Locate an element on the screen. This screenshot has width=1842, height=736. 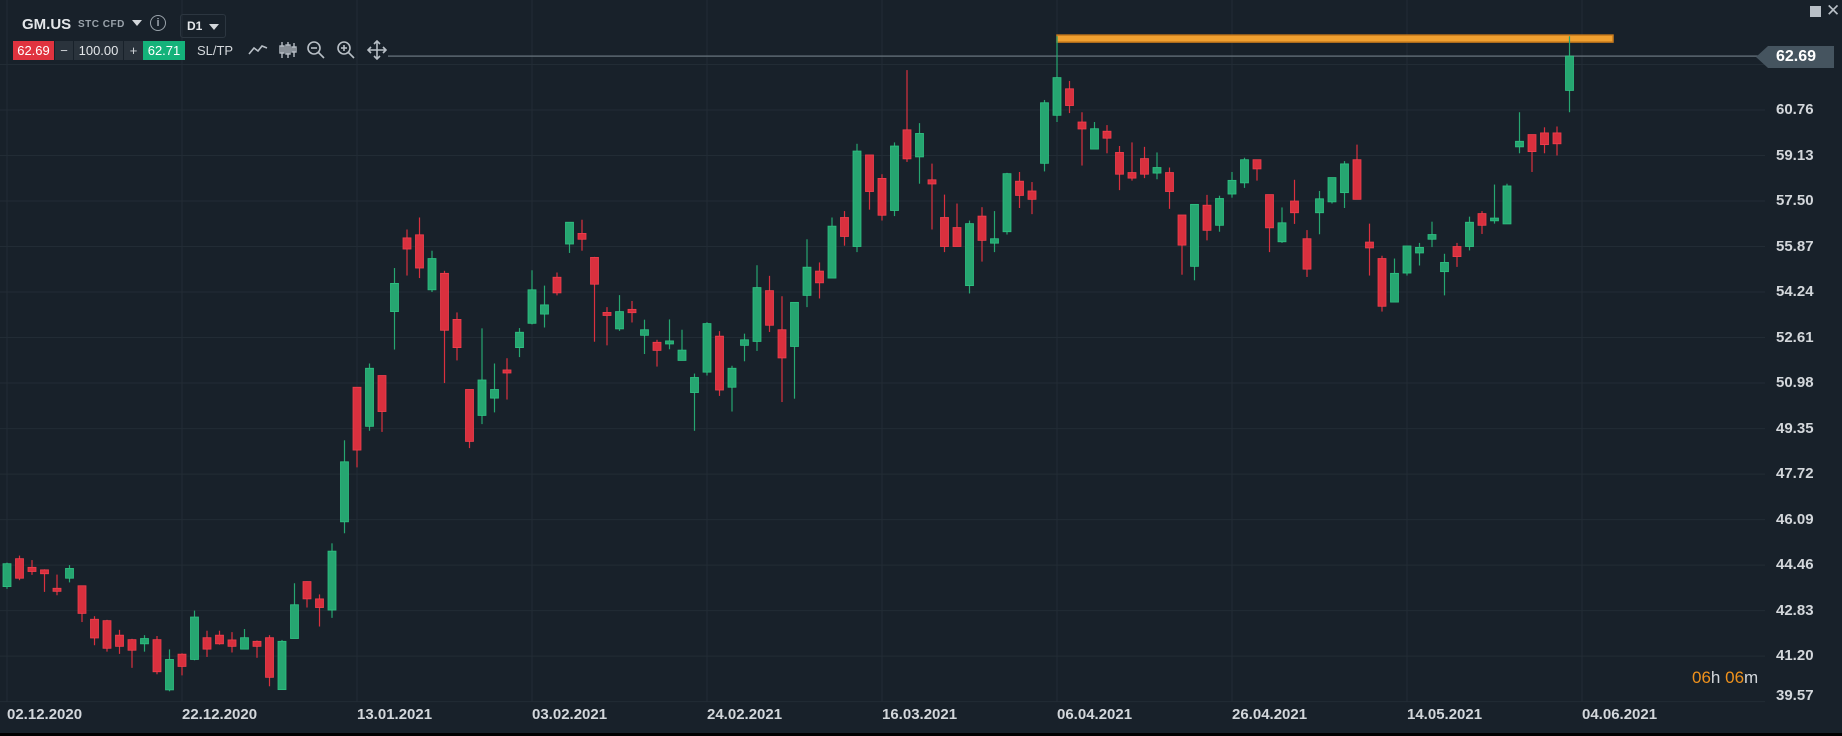
timeframe-dropdown: D1 is located at coordinates (203, 26).